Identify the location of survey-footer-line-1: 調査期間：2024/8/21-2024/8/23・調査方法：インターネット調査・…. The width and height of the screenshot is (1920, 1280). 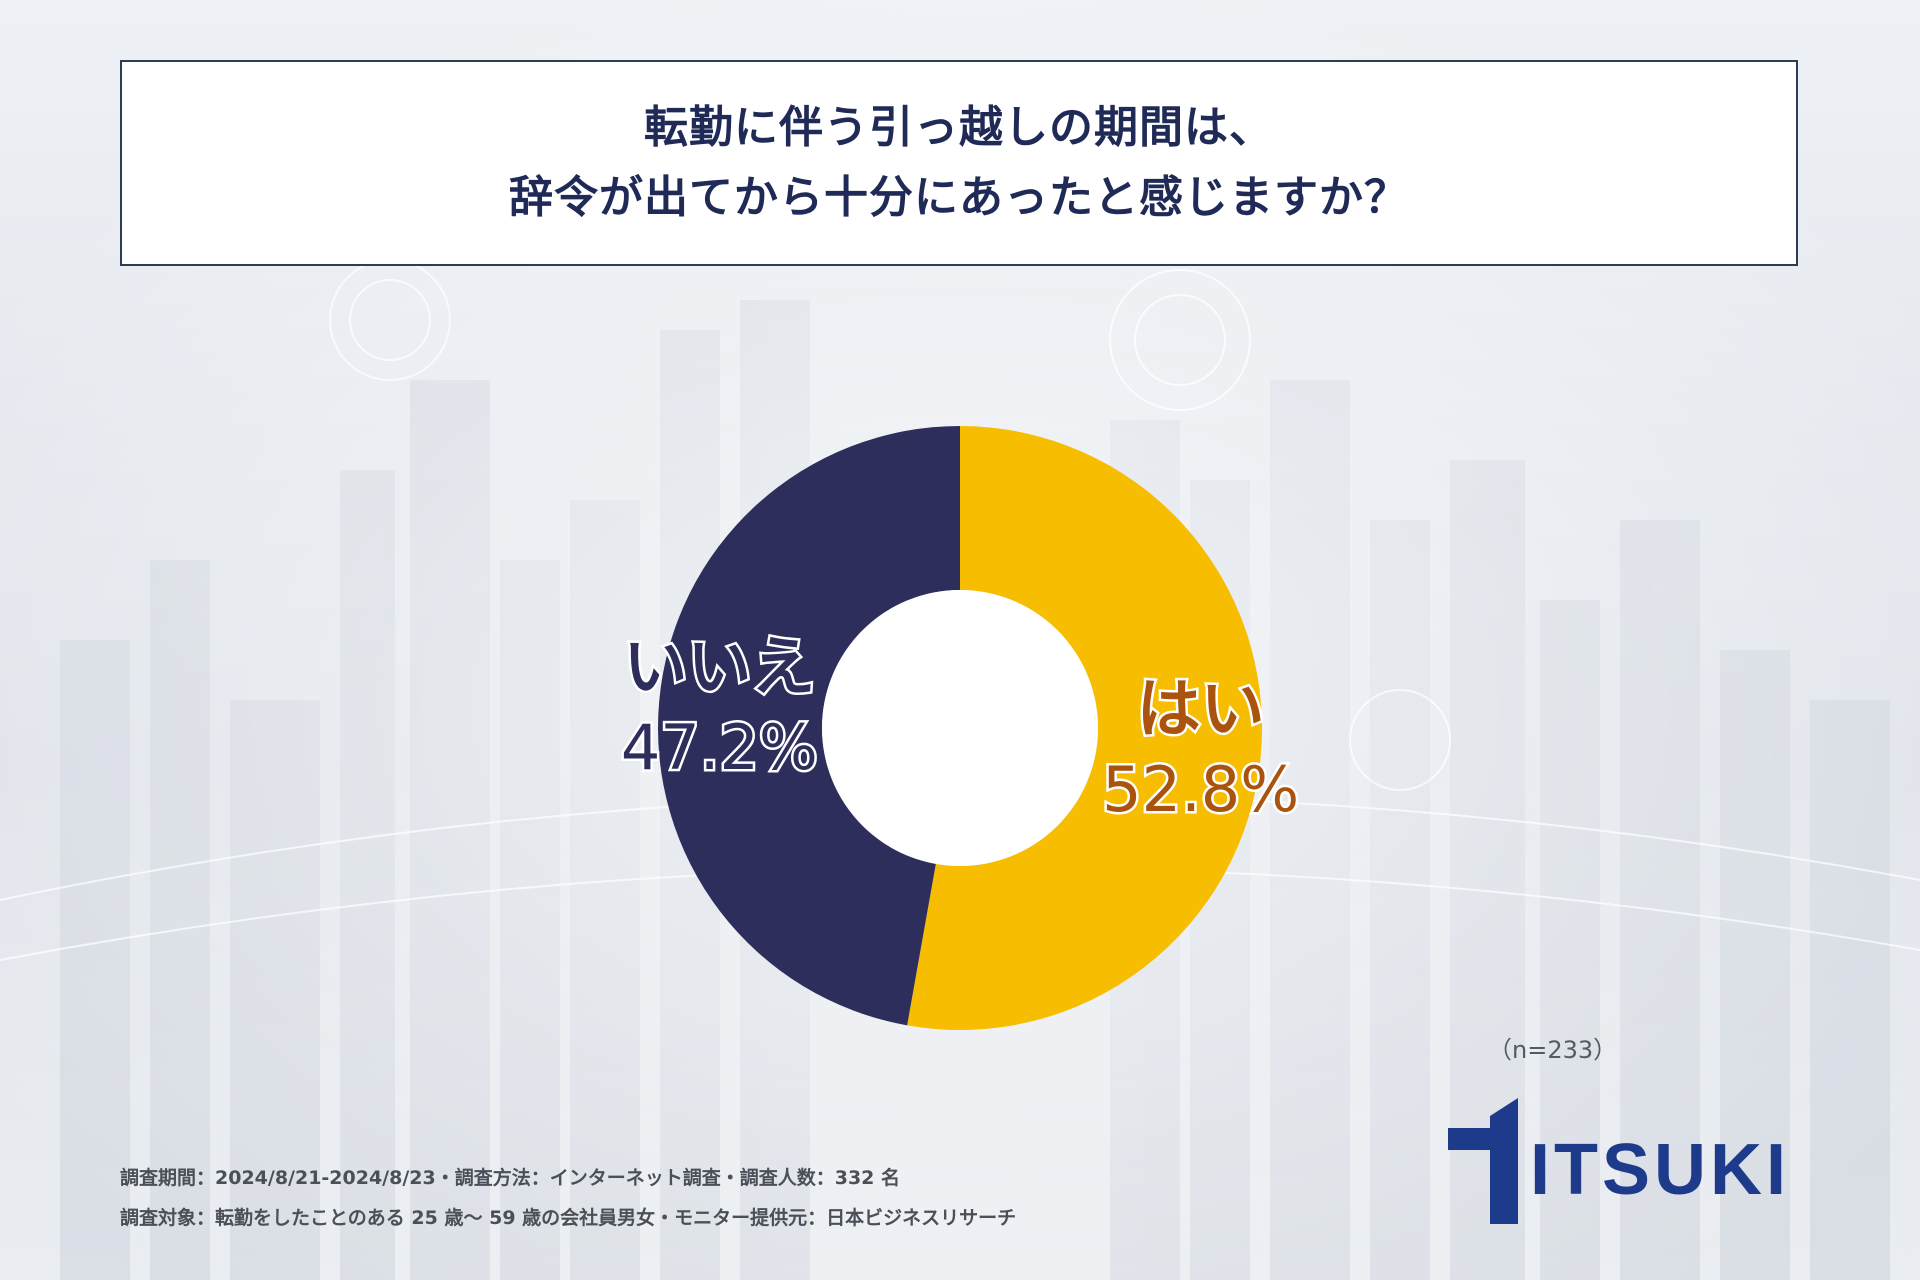
(510, 1178).